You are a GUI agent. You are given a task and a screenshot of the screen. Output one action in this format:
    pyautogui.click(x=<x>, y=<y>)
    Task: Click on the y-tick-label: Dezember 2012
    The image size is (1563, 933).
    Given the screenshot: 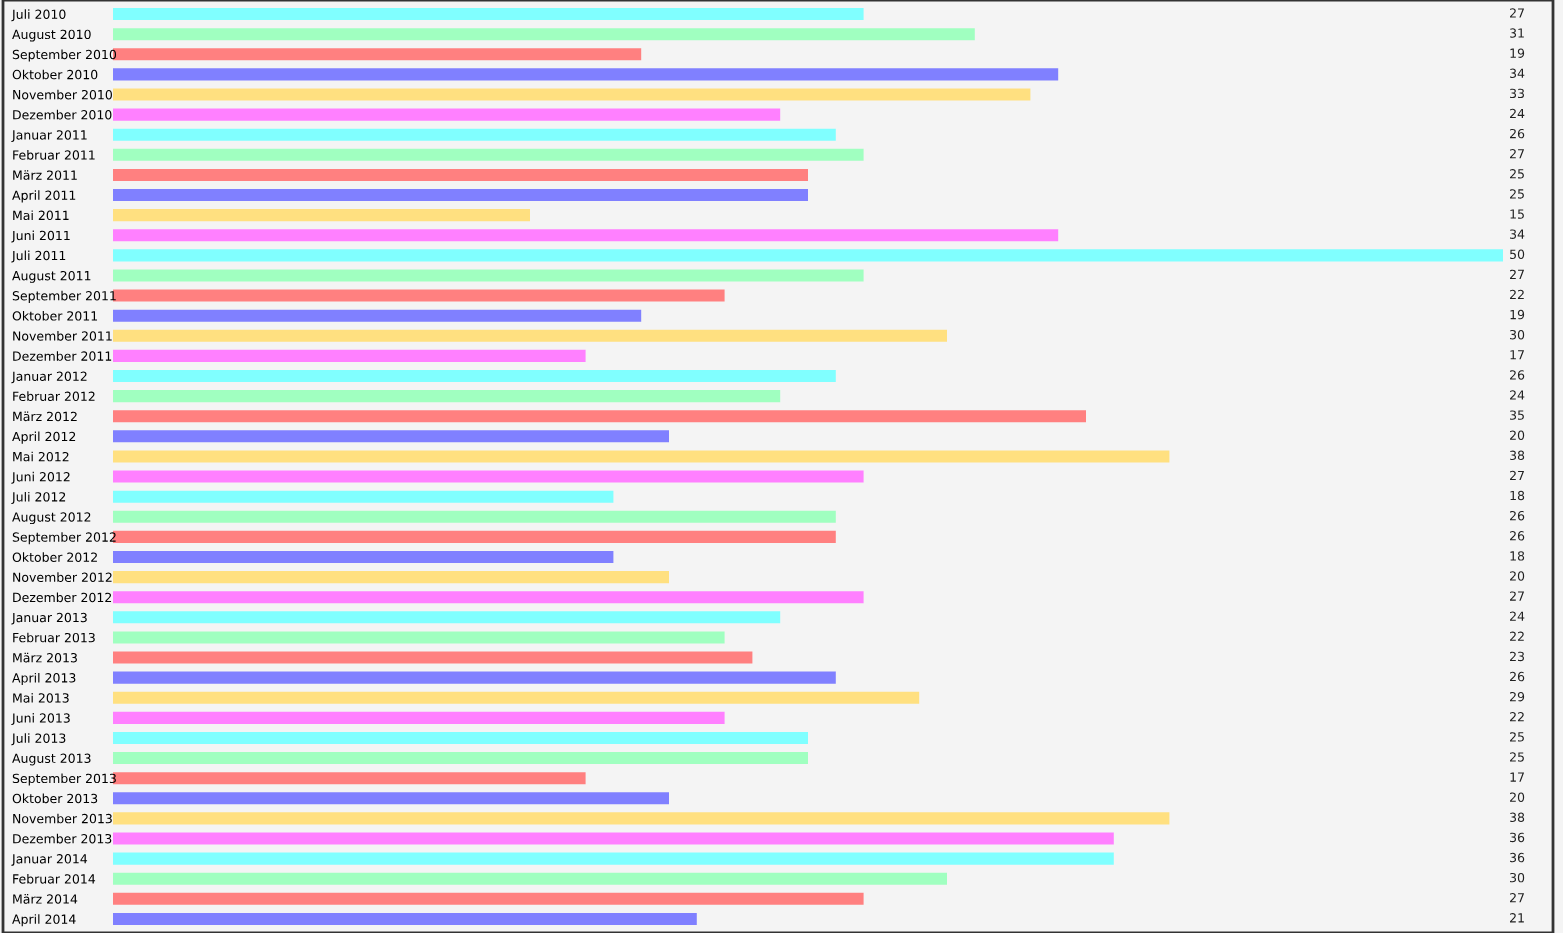 What is the action you would take?
    pyautogui.click(x=62, y=597)
    